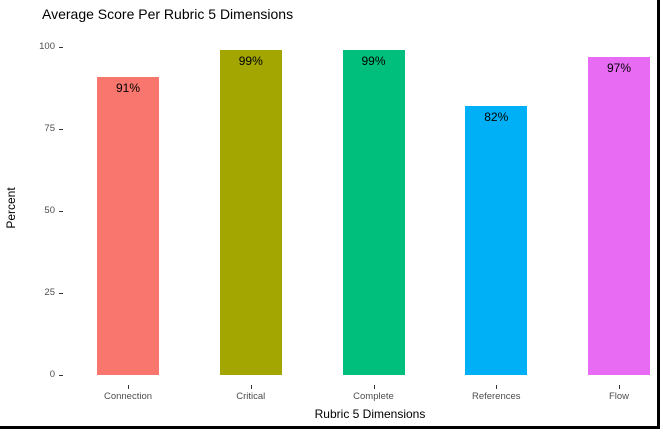  I want to click on x-tick-mark-critical, so click(251, 387).